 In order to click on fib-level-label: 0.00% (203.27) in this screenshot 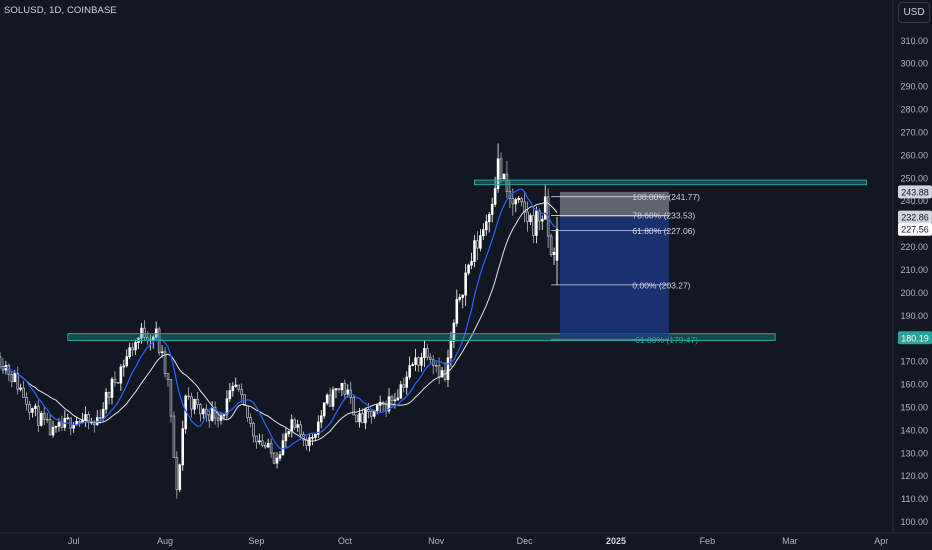, I will do `click(661, 285)`.